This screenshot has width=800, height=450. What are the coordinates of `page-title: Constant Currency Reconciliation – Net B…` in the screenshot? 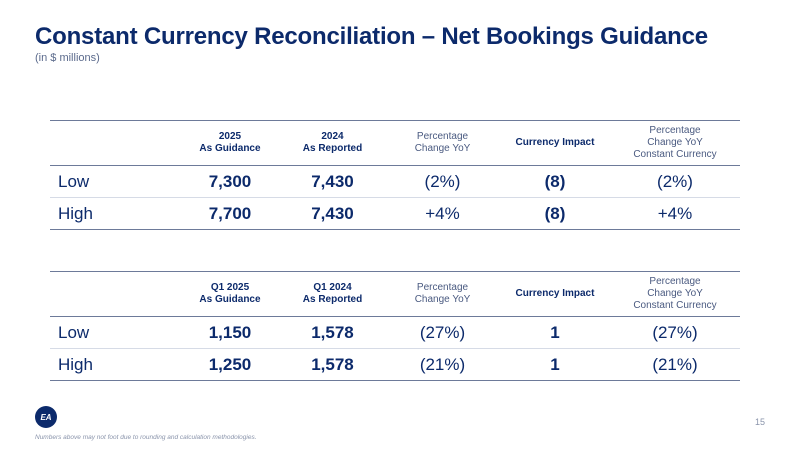 It's located at (371, 36).